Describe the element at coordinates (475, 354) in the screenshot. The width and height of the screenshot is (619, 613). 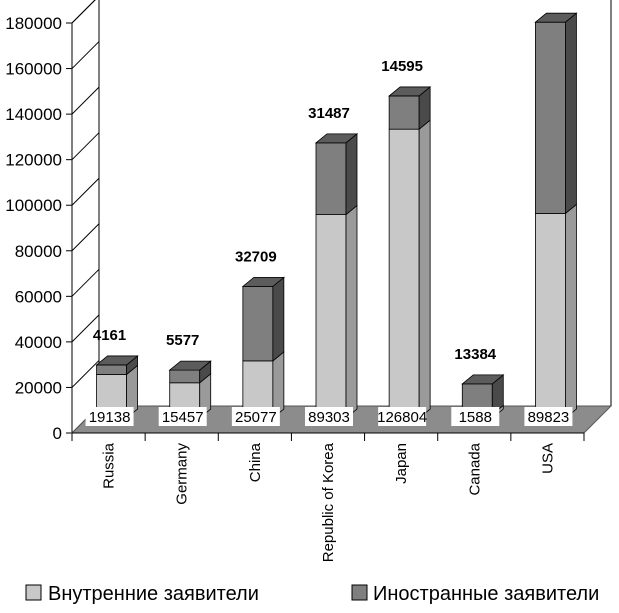
I see `foreign-value-label: 13384` at that location.